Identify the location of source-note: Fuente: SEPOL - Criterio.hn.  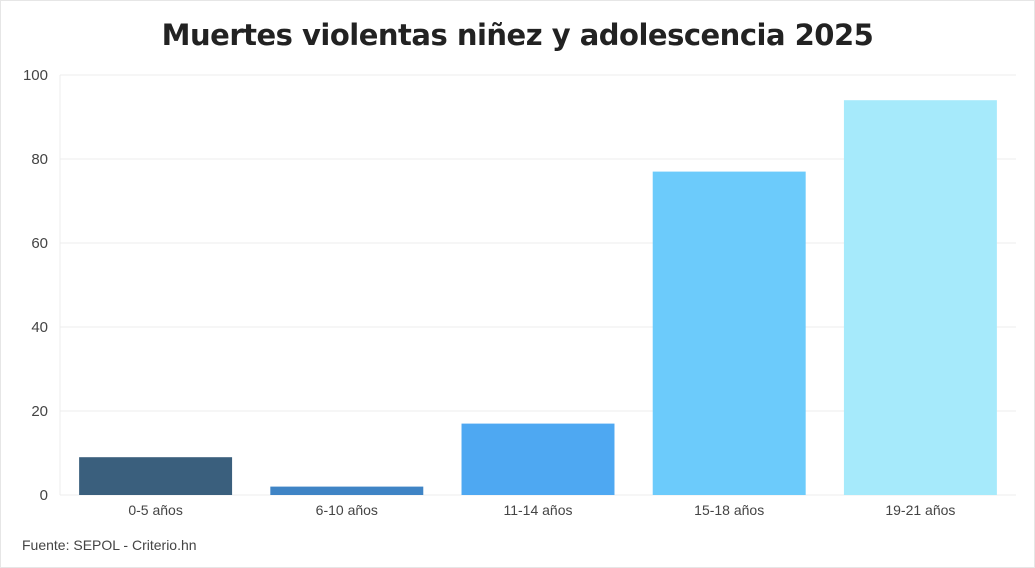
(109, 545).